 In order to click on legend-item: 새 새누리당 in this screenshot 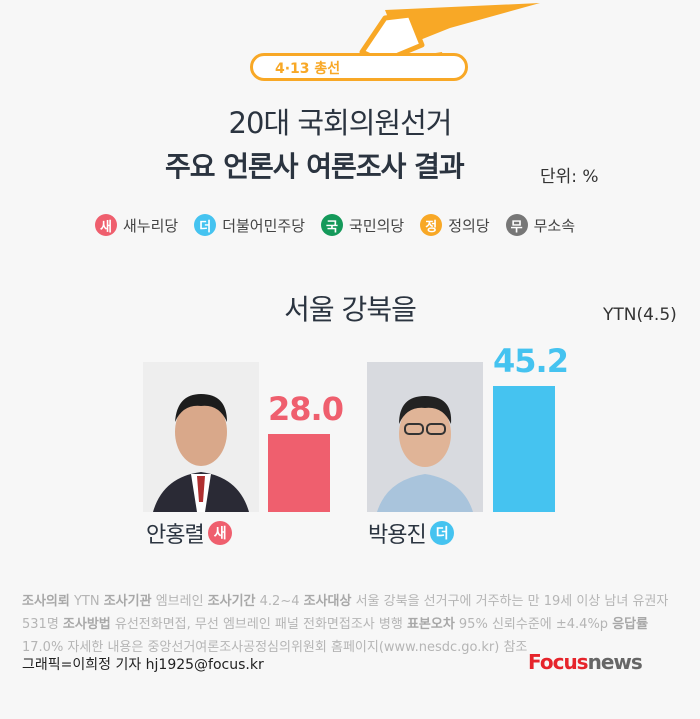, I will do `click(136, 225)`.